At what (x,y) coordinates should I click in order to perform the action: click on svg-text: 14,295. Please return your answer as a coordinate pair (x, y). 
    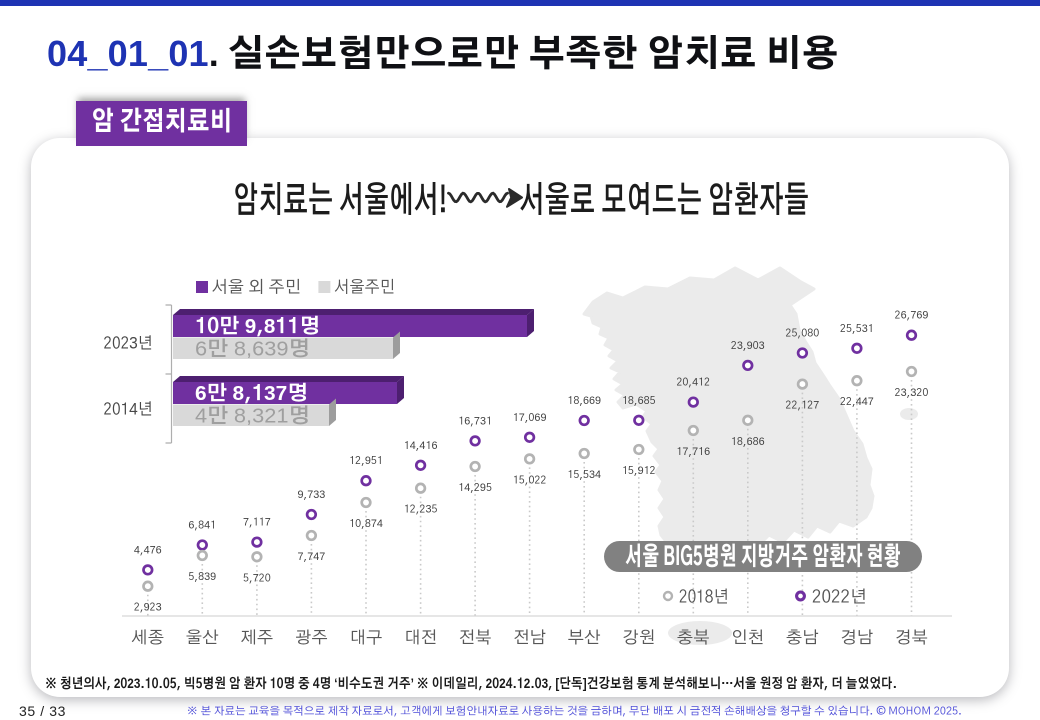
    Looking at the image, I should click on (475, 488).